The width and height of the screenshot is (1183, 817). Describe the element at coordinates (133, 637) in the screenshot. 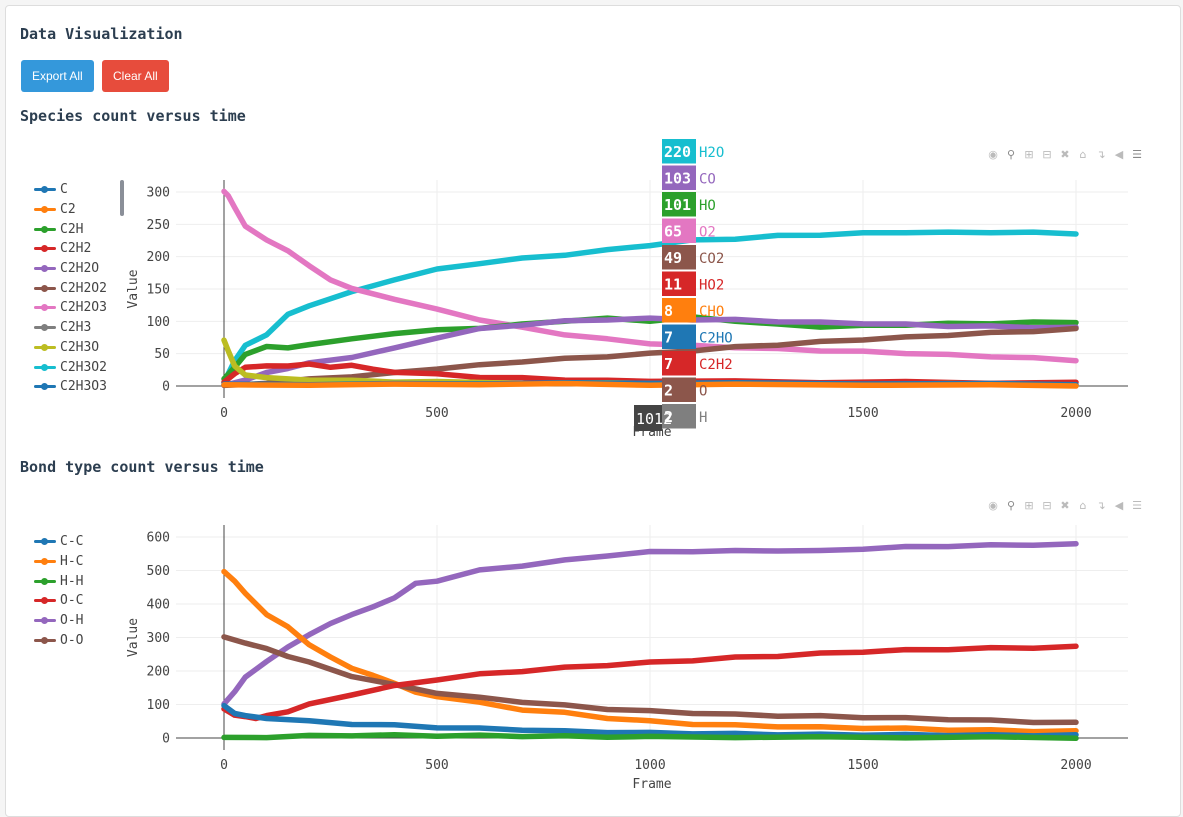

I see `y-axis-title: Value` at that location.